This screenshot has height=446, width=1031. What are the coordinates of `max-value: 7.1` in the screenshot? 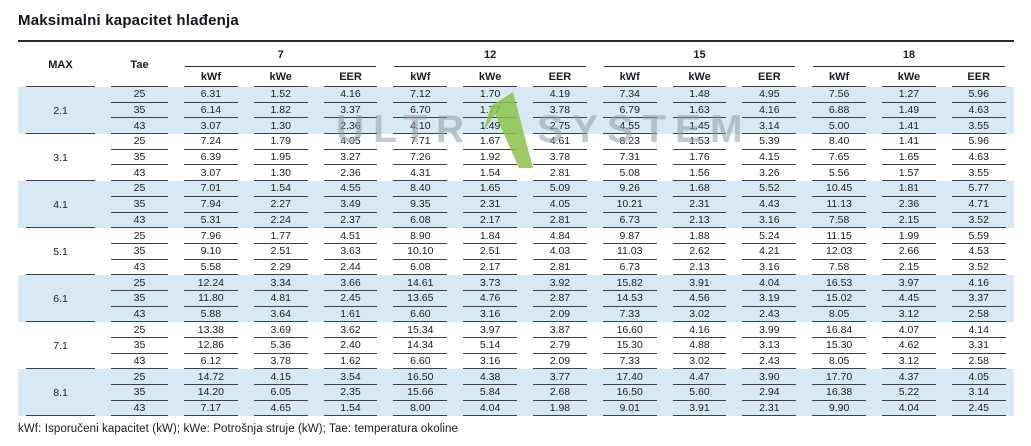 It's located at (60, 345).